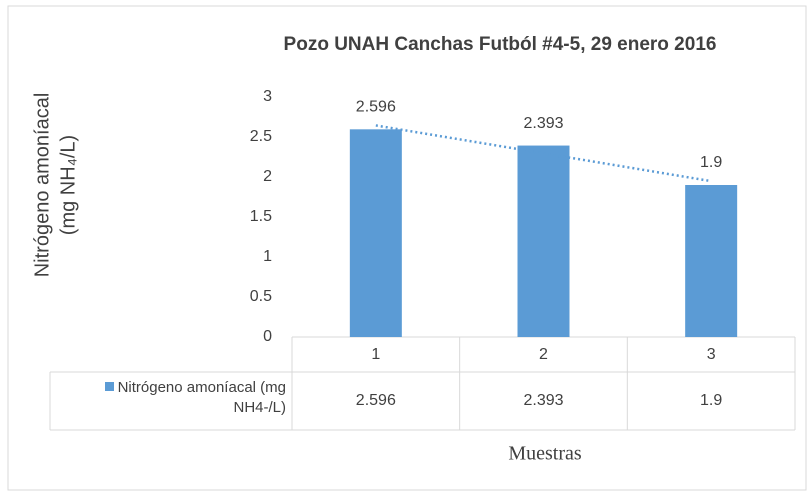 The width and height of the screenshot is (812, 492). I want to click on trendline, so click(543, 153).